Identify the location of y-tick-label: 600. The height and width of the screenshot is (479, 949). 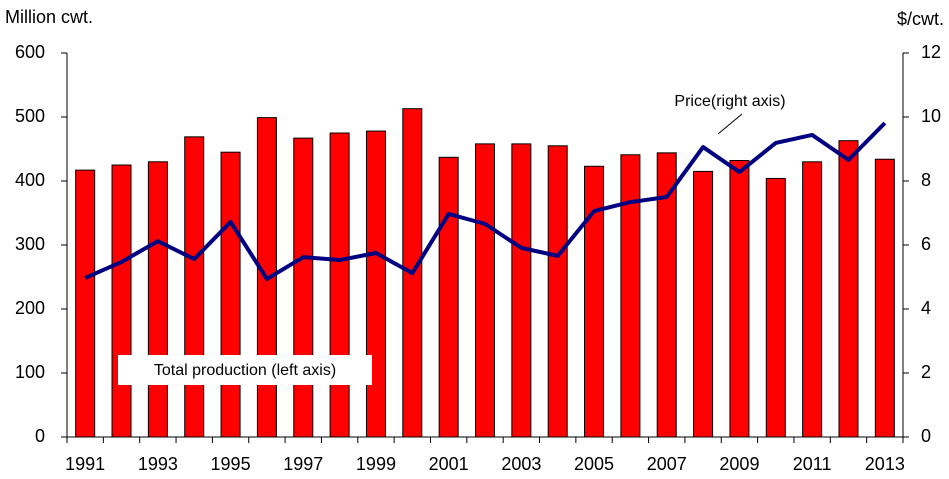
(30, 52).